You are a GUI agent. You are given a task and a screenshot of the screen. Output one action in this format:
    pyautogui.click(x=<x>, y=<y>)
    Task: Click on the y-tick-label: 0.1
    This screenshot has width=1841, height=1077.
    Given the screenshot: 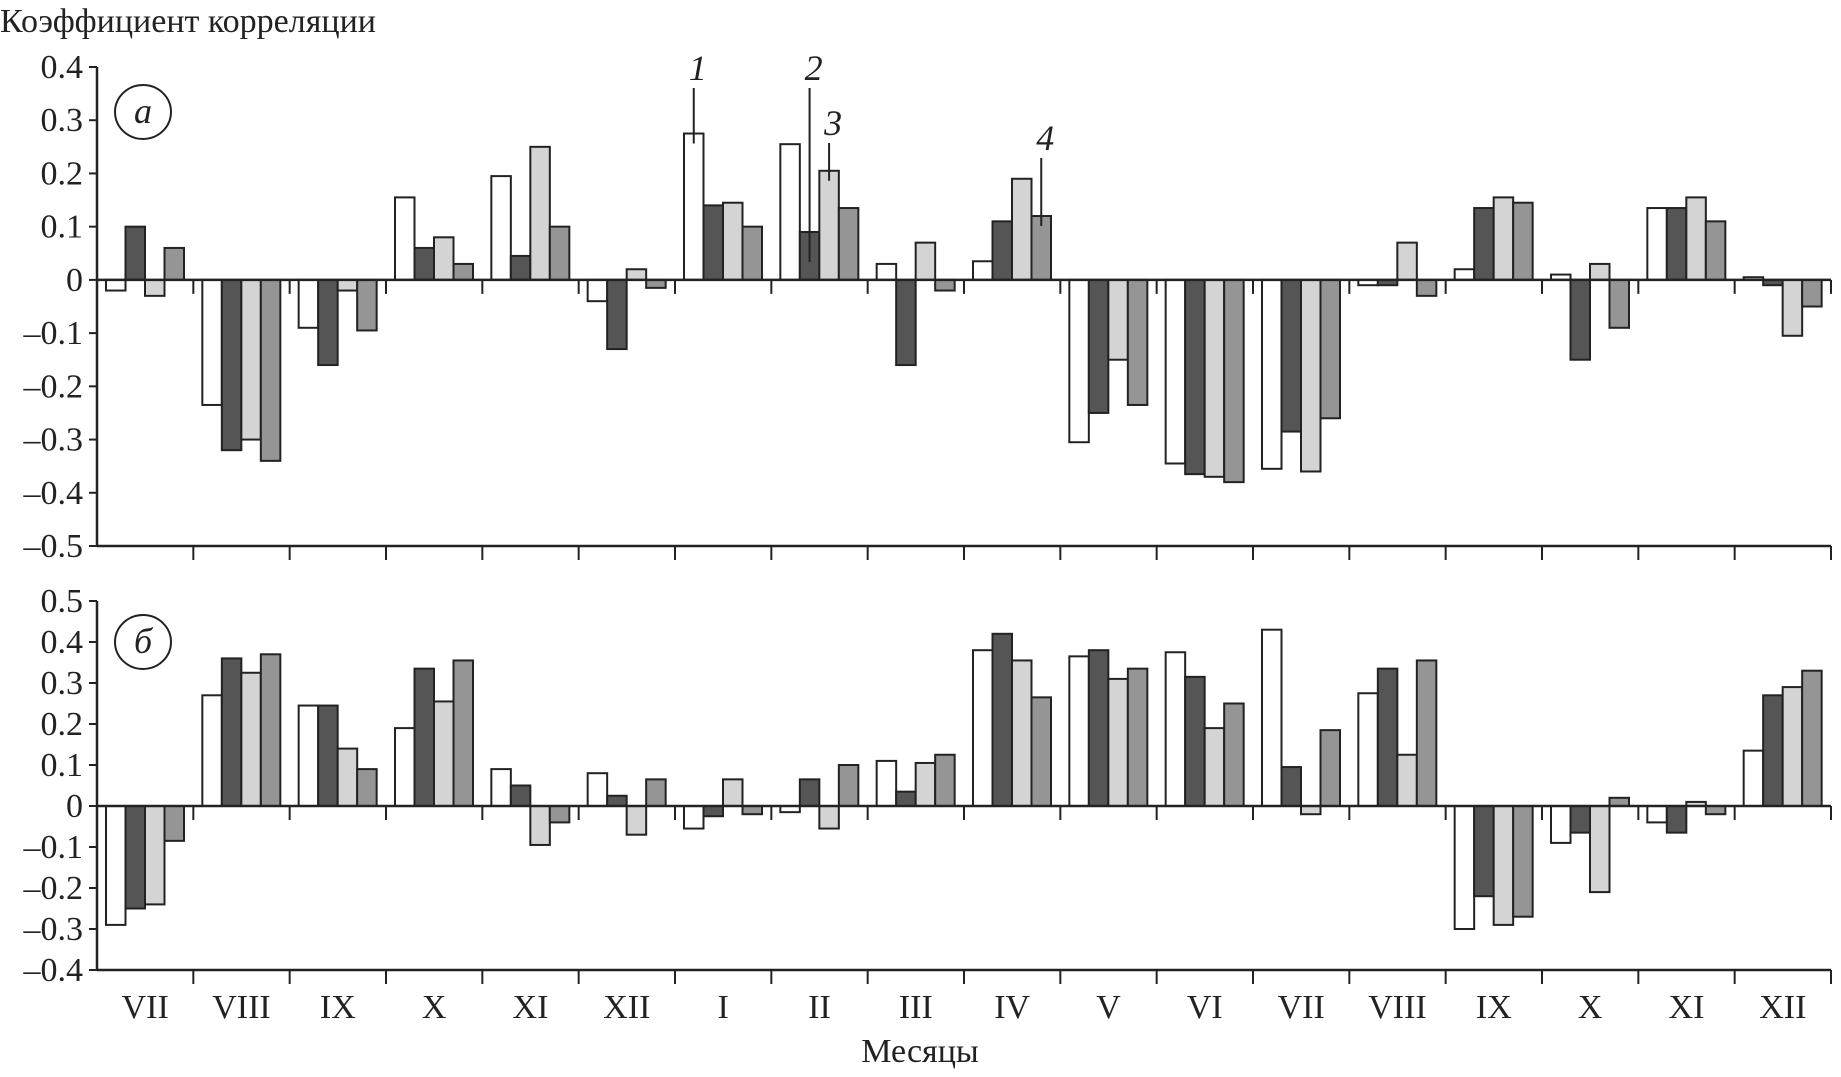 What is the action you would take?
    pyautogui.click(x=62, y=765)
    